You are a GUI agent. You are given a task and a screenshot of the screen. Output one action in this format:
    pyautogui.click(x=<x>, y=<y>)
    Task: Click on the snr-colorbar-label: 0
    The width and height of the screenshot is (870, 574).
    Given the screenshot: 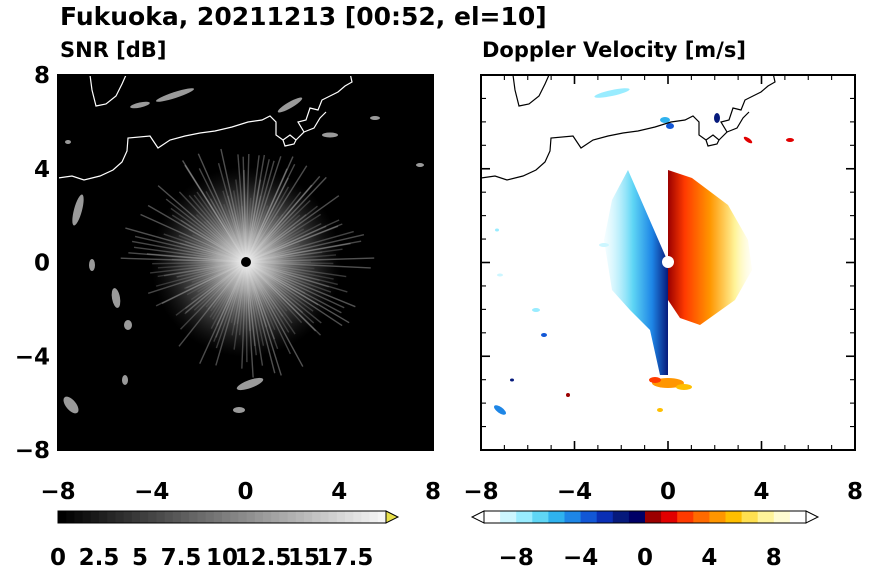 What is the action you would take?
    pyautogui.click(x=58, y=557)
    